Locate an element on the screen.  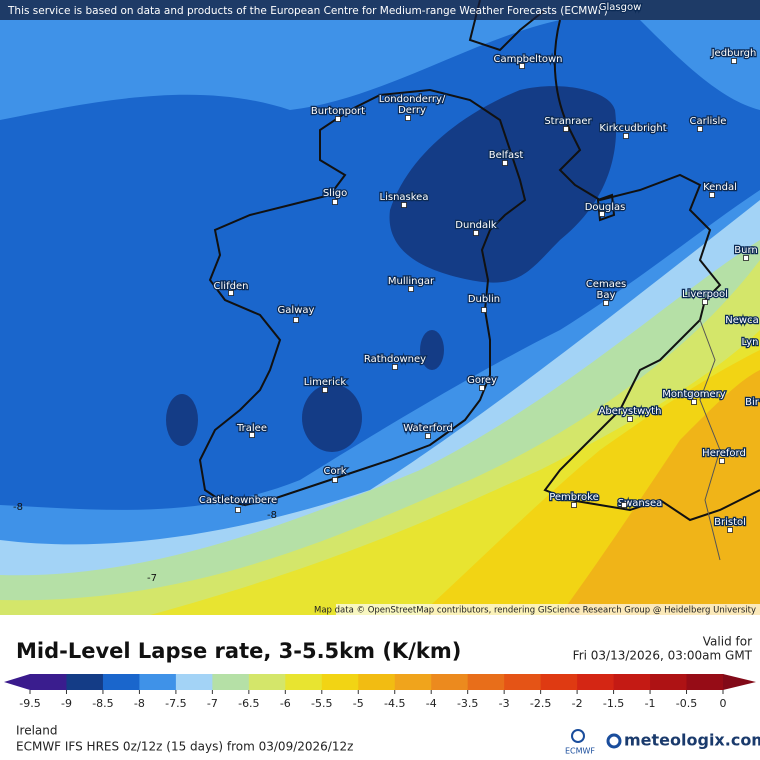
colorbar-label: -5.5 is located at coordinates (321, 703).